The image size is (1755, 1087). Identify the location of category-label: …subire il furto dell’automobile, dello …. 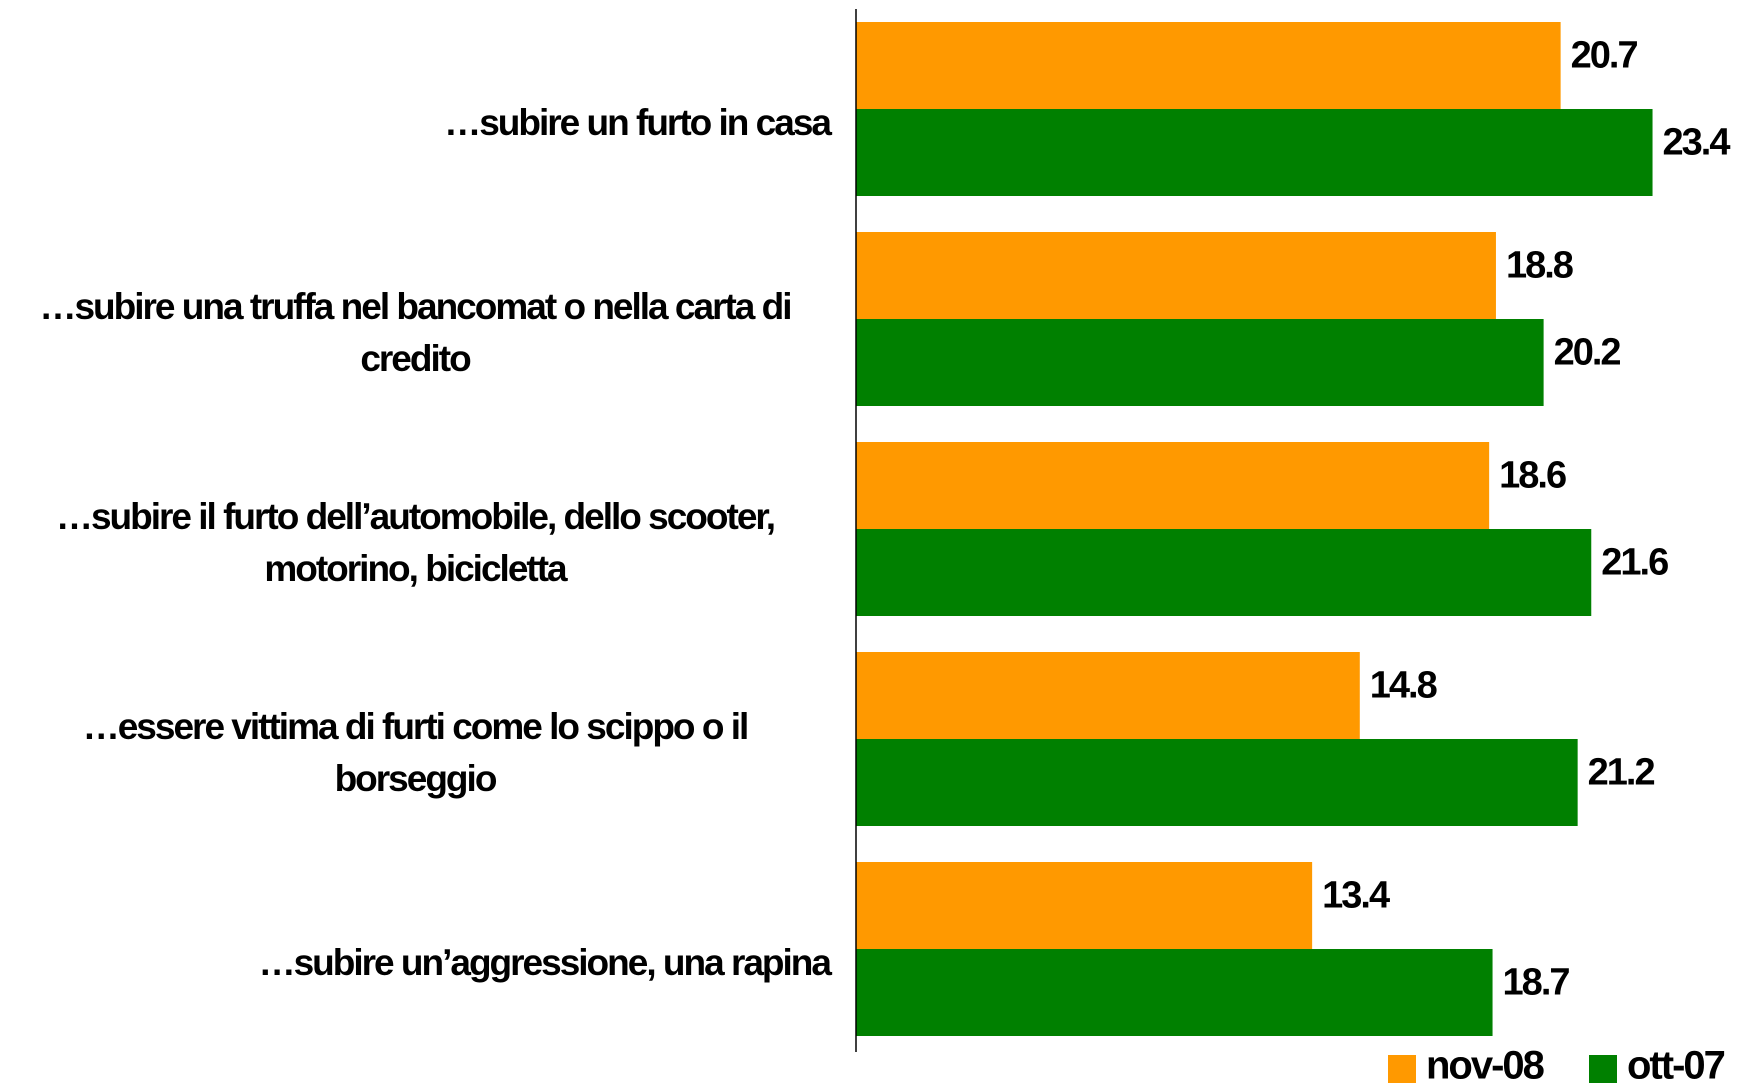
(415, 542).